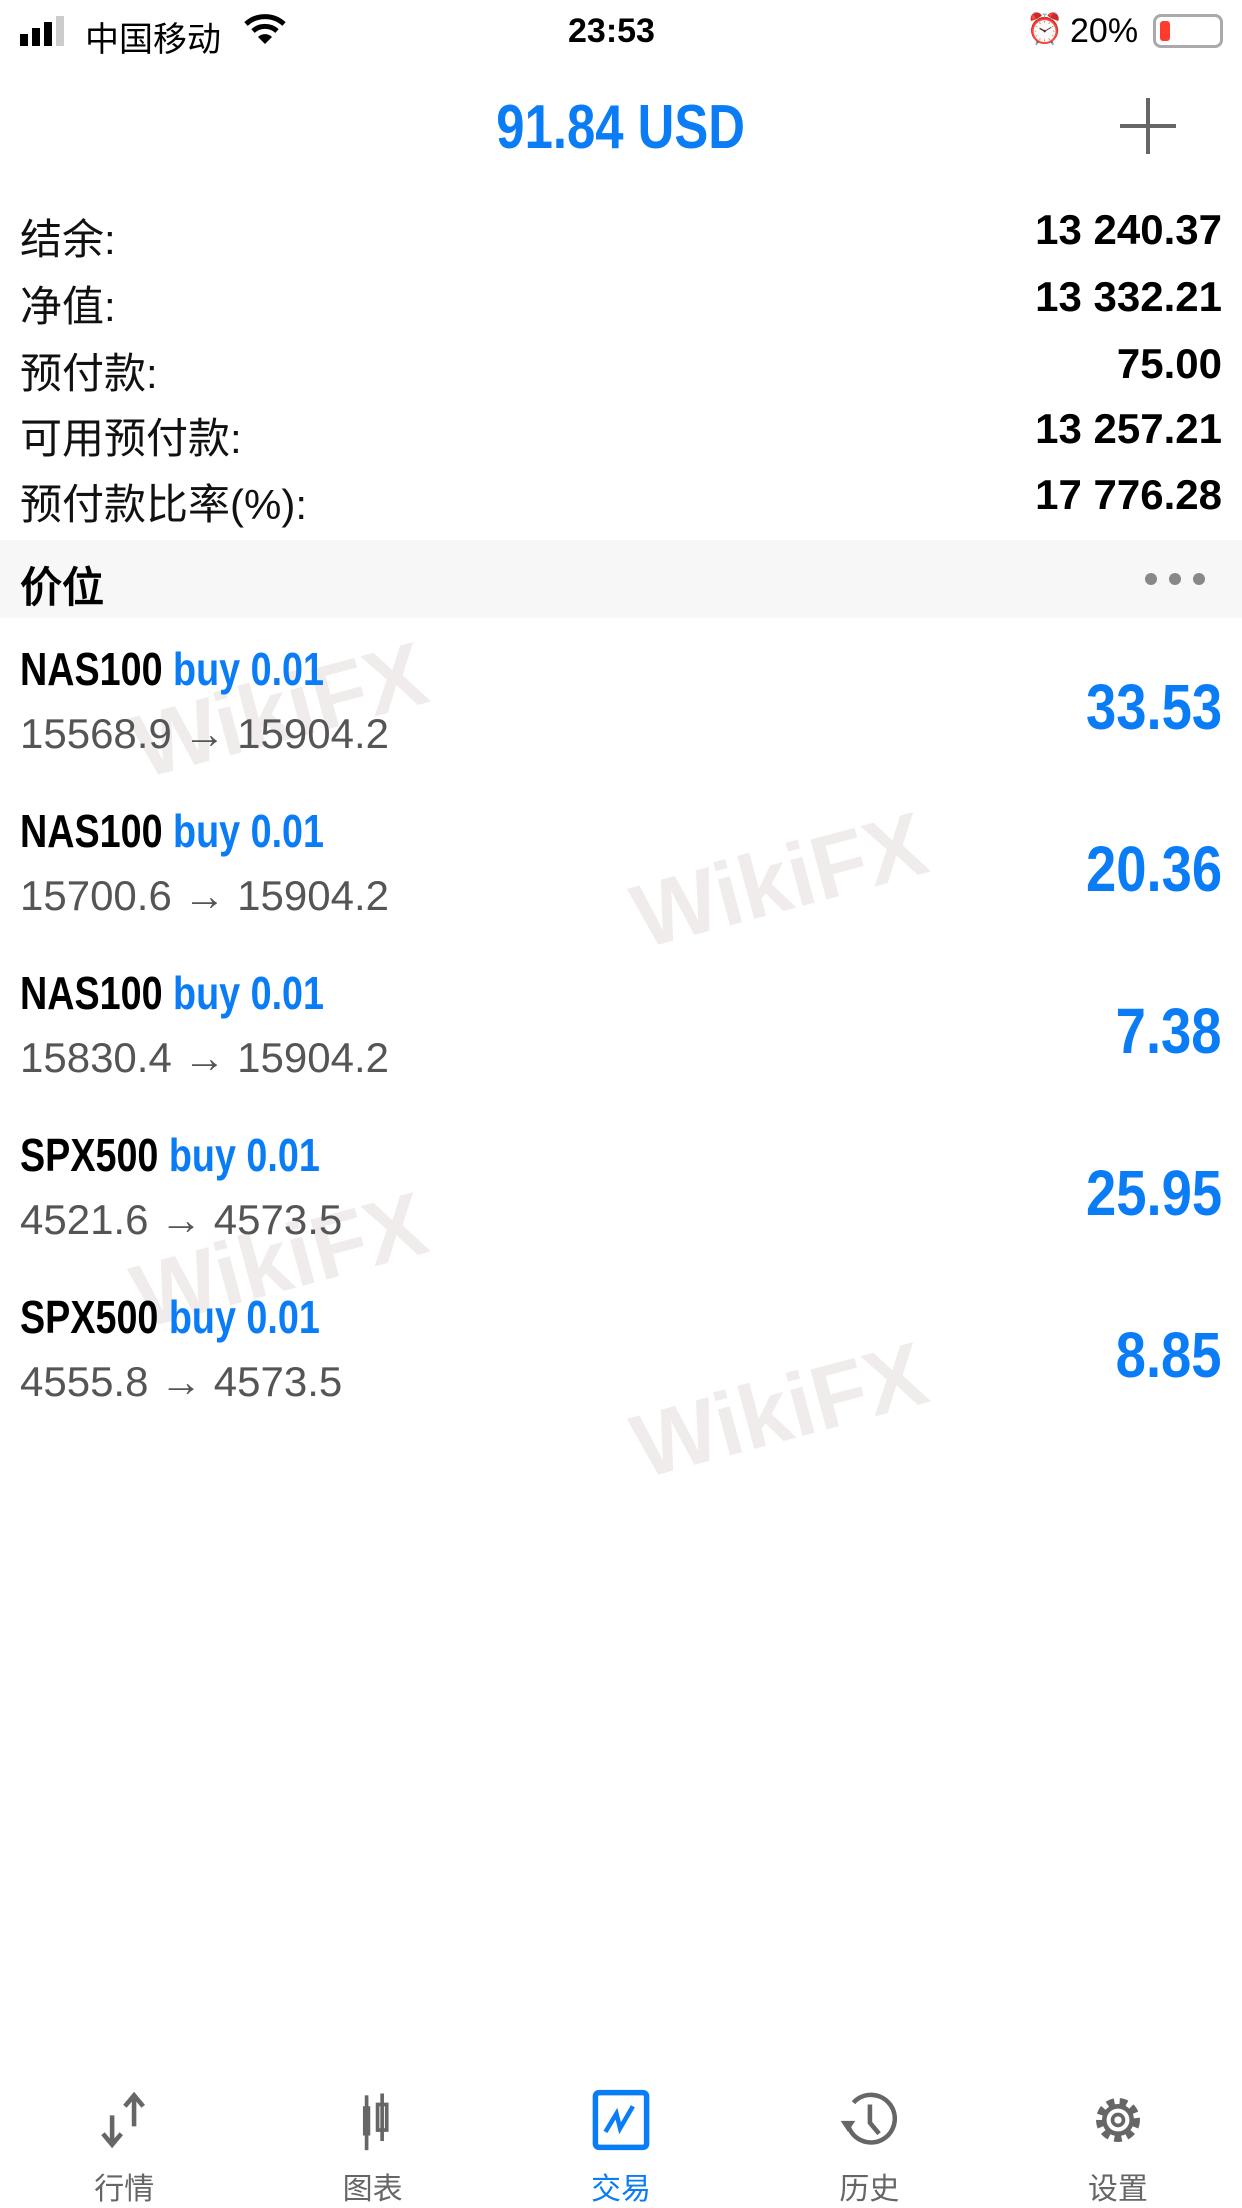 The width and height of the screenshot is (1242, 2208). What do you see at coordinates (621, 873) in the screenshot?
I see `position-row: NAS100 buy 0.01 15700.6 → 15904.2 20.36` at bounding box center [621, 873].